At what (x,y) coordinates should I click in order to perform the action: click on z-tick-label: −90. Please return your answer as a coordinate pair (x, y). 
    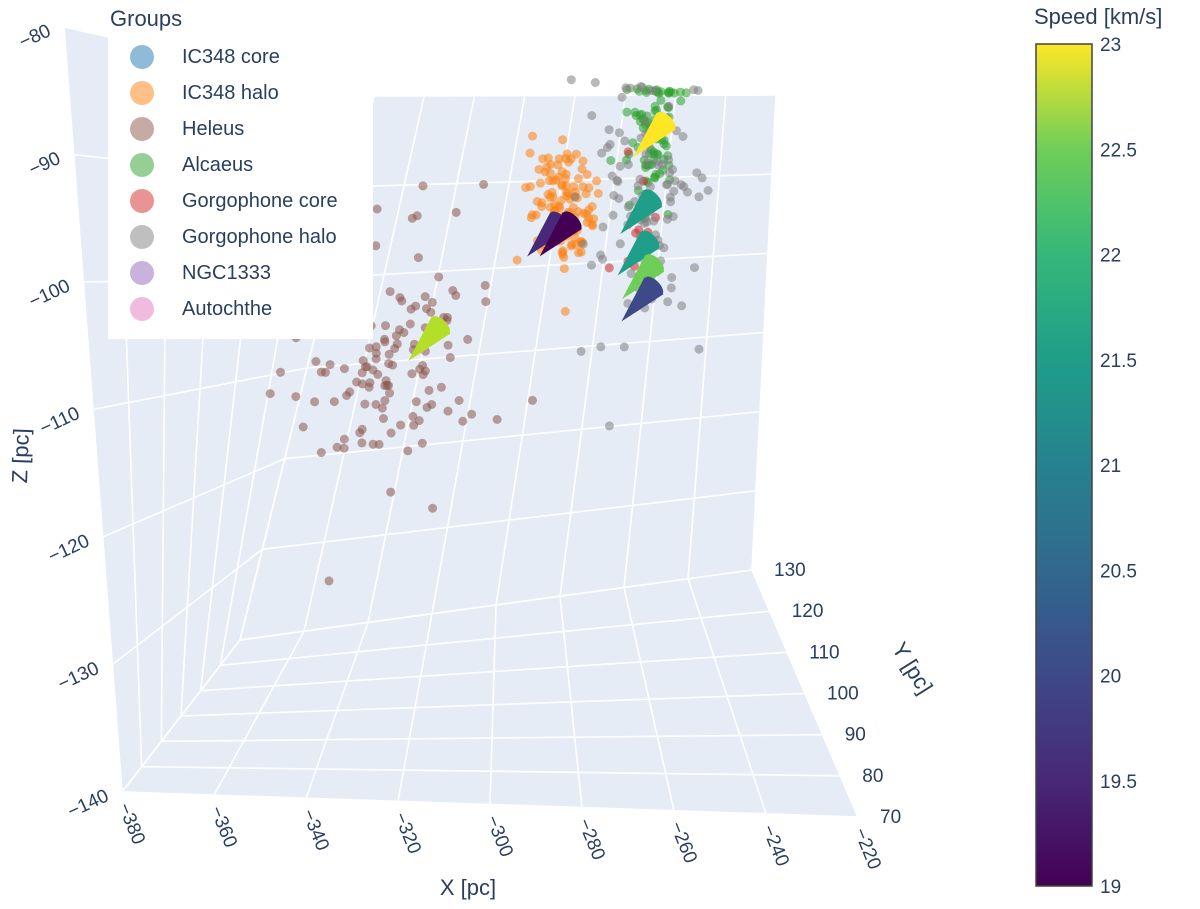
    Looking at the image, I should click on (45, 164).